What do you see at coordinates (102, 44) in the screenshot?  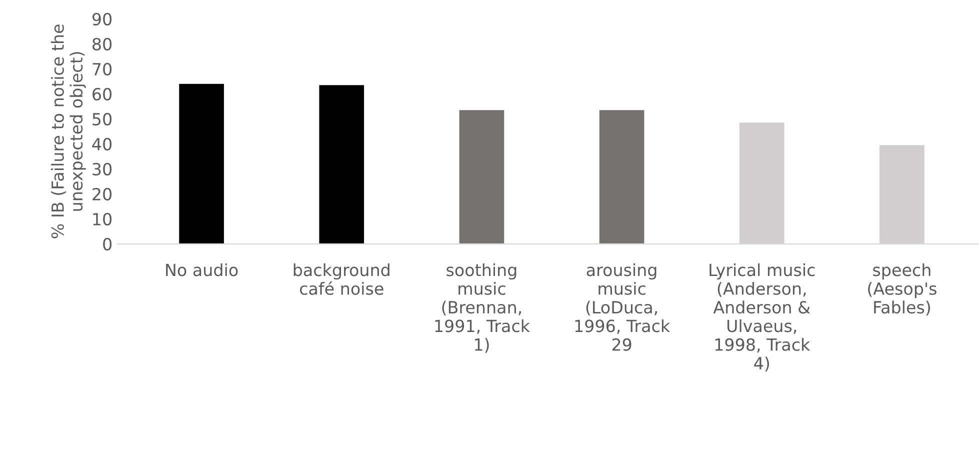 I see `y-tick-label: 80` at bounding box center [102, 44].